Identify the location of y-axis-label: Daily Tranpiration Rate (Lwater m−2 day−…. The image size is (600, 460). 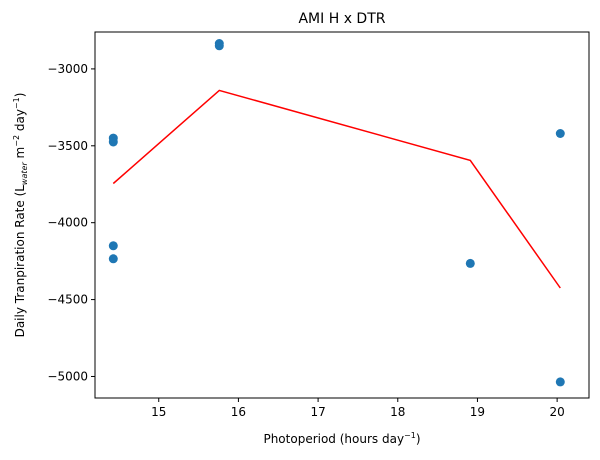
(20, 215).